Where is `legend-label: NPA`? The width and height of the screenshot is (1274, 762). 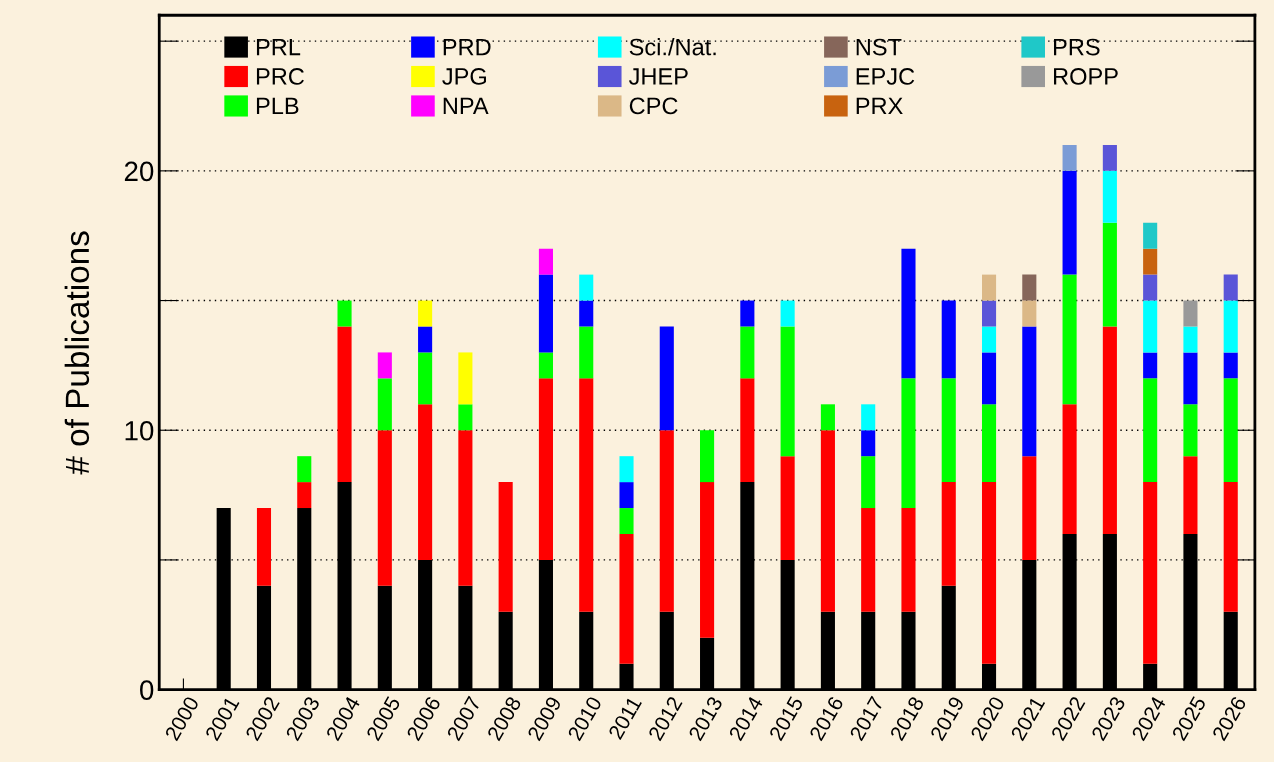
legend-label: NPA is located at coordinates (466, 106).